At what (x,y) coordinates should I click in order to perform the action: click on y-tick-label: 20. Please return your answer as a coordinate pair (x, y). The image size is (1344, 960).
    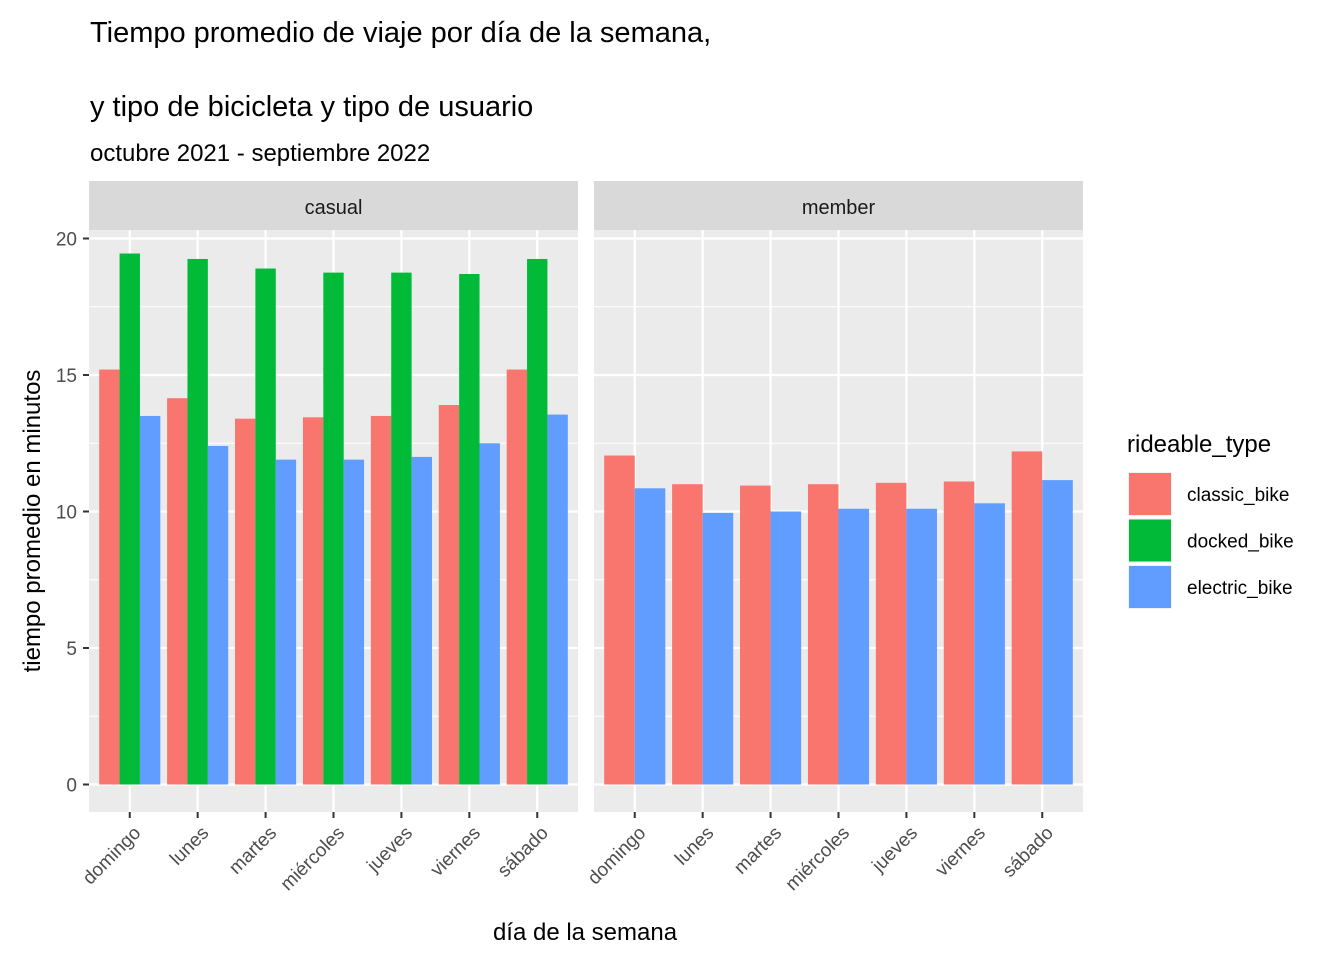
    Looking at the image, I should click on (66, 240).